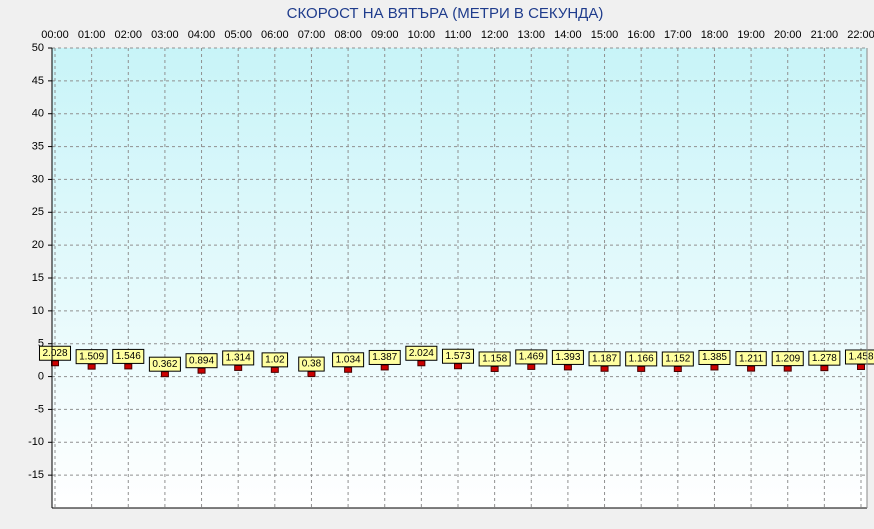  I want to click on y-tick-label: 35, so click(38, 146).